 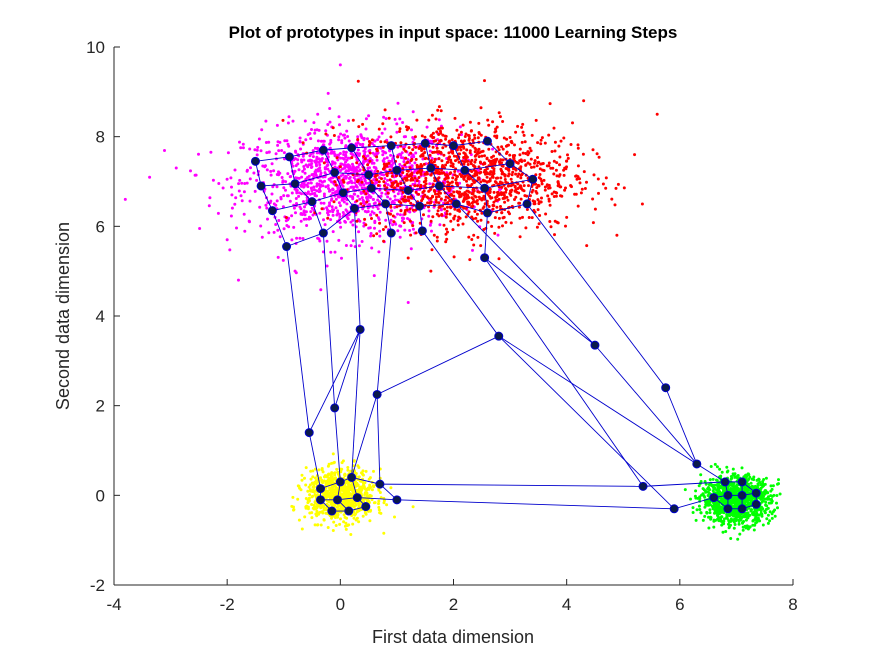 What do you see at coordinates (561, 141) in the screenshot?
I see `data-point-outlier` at bounding box center [561, 141].